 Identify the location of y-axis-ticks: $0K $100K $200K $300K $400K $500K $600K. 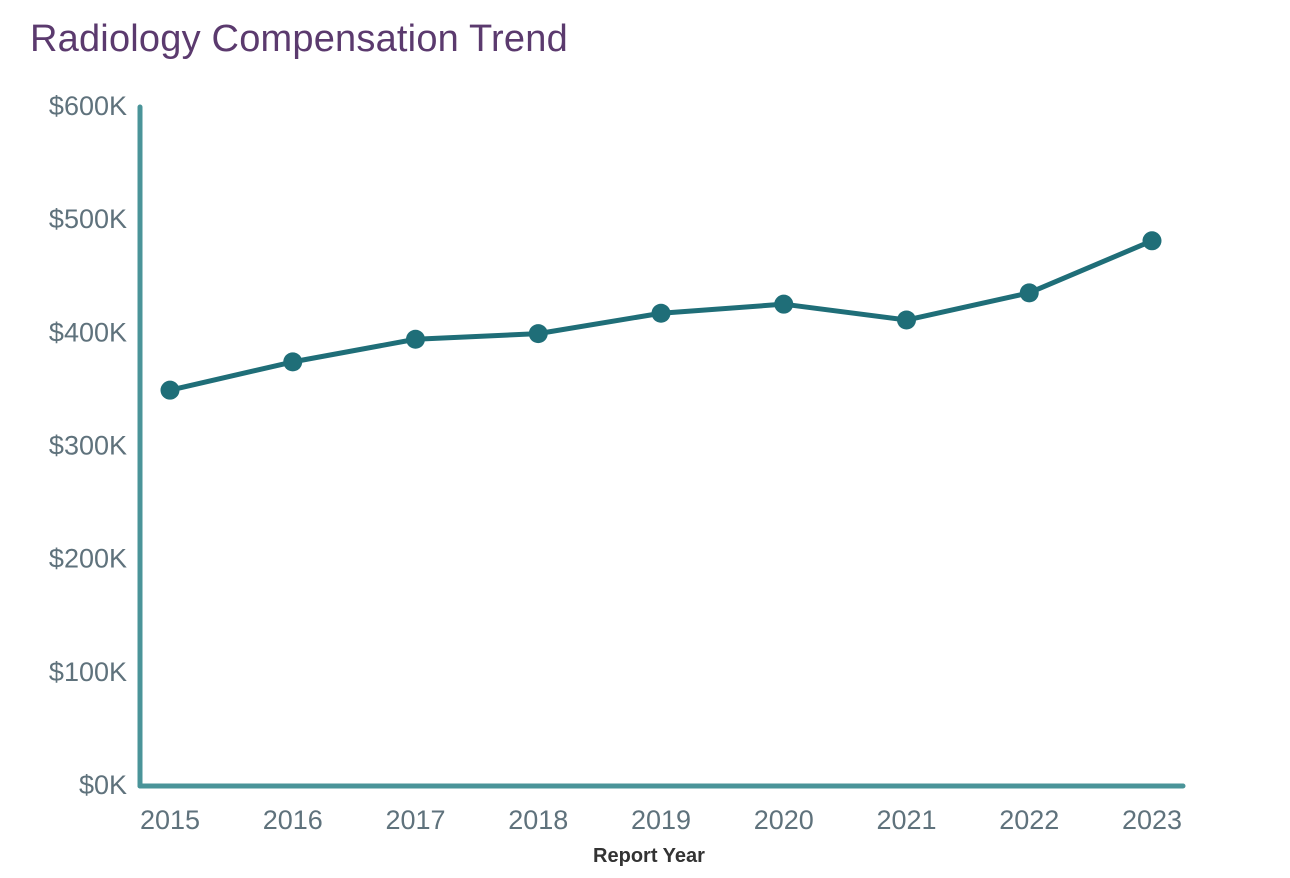
(88, 445).